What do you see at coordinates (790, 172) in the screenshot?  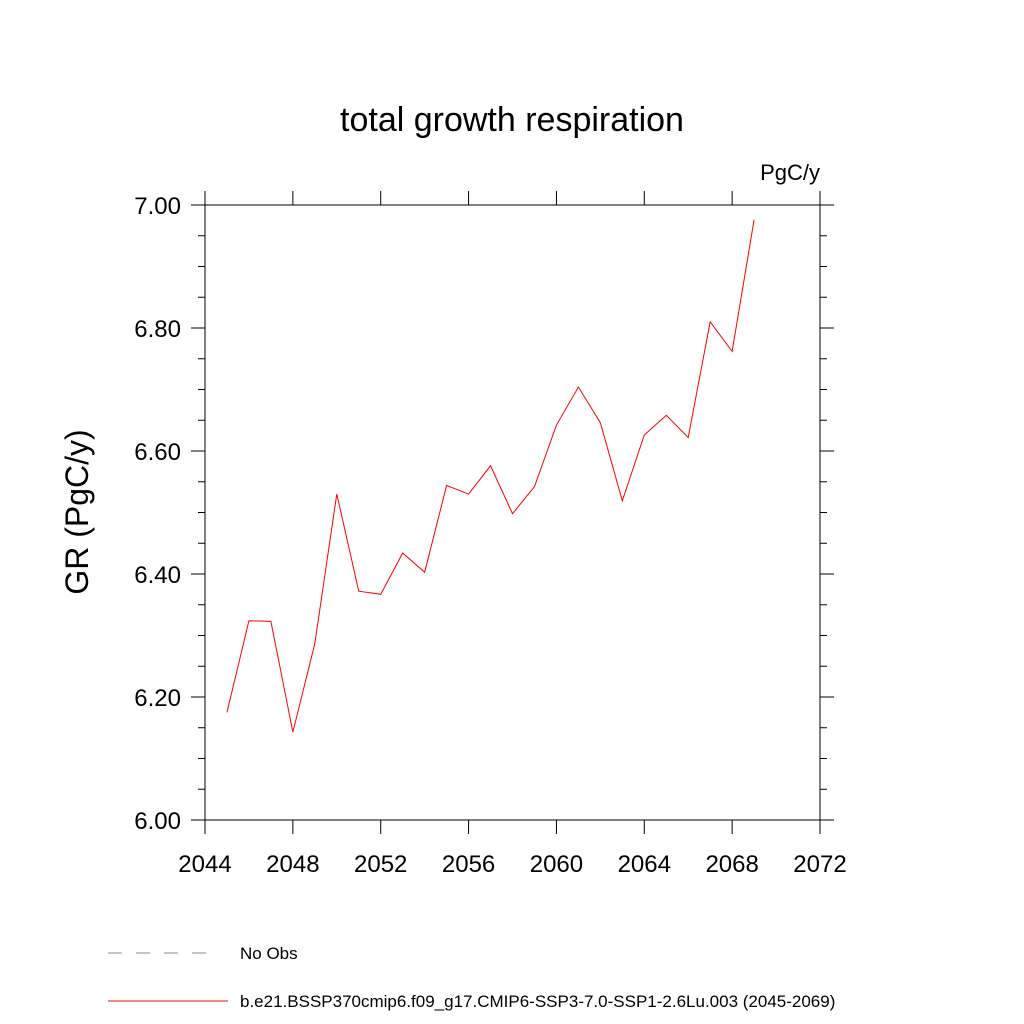 I see `units-label: PgC/y` at bounding box center [790, 172].